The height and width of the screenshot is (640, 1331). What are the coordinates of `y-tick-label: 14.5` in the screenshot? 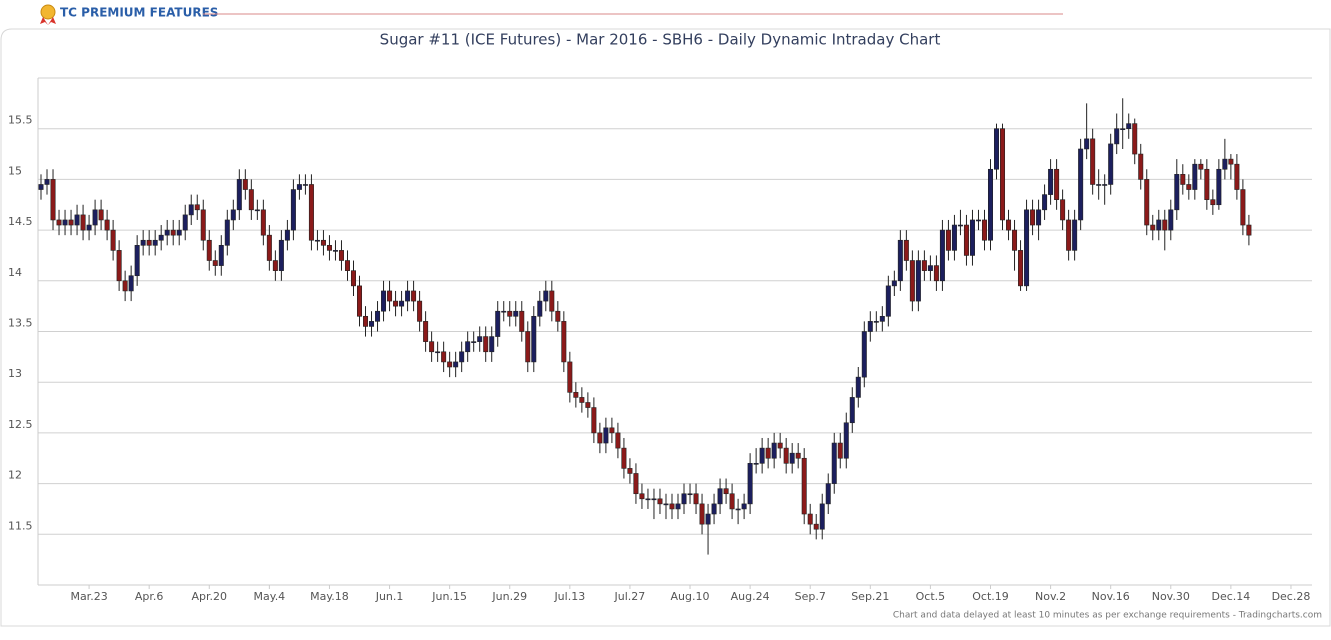 It's located at (20, 221).